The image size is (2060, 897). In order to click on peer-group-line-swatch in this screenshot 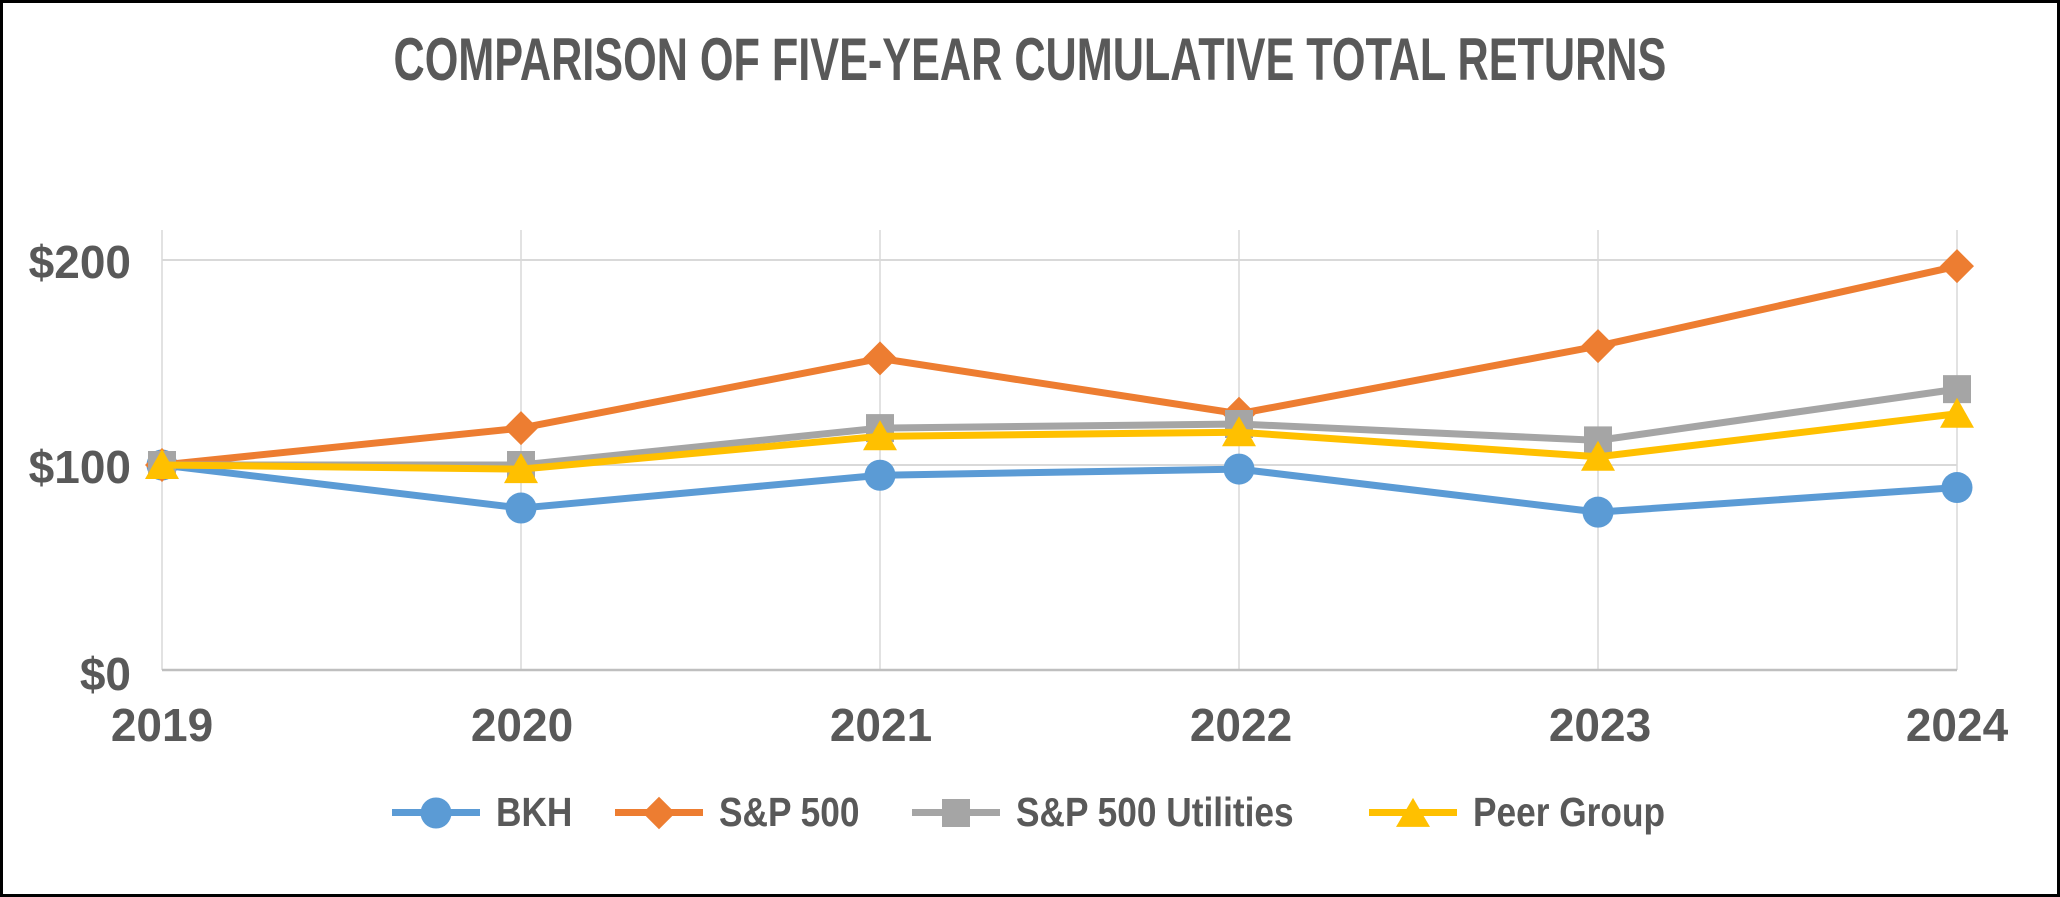, I will do `click(1412, 812)`.